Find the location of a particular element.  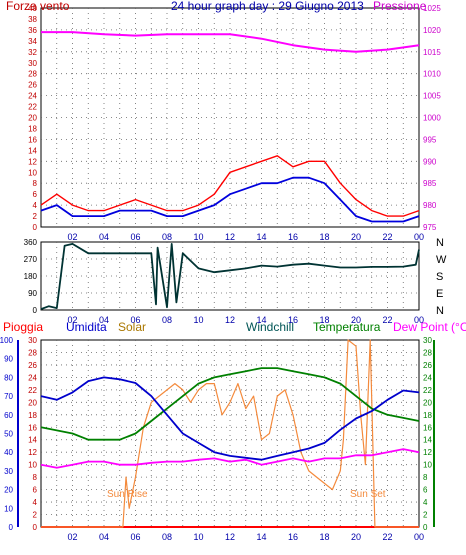

pressure-y-tick: 990 is located at coordinates (430, 161).